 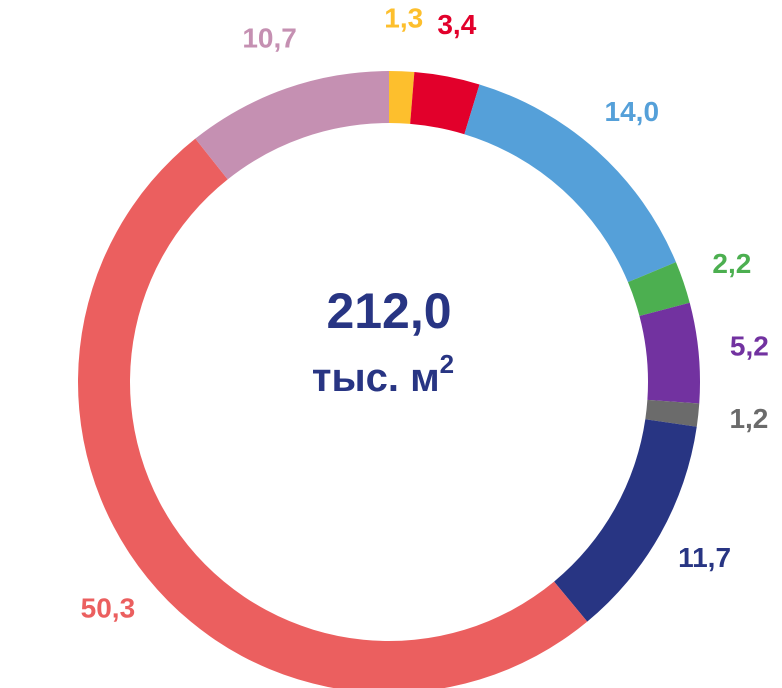 I want to click on value-label: 14,0, so click(x=632, y=111).